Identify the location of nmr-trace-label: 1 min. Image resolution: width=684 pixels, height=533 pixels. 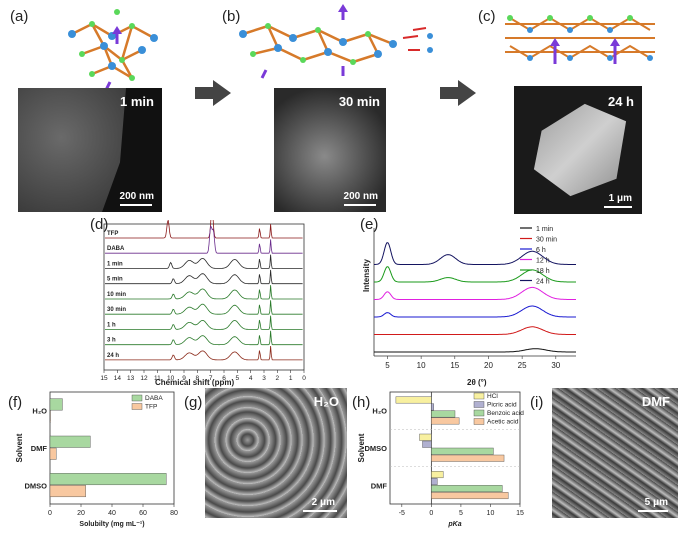
(115, 264).